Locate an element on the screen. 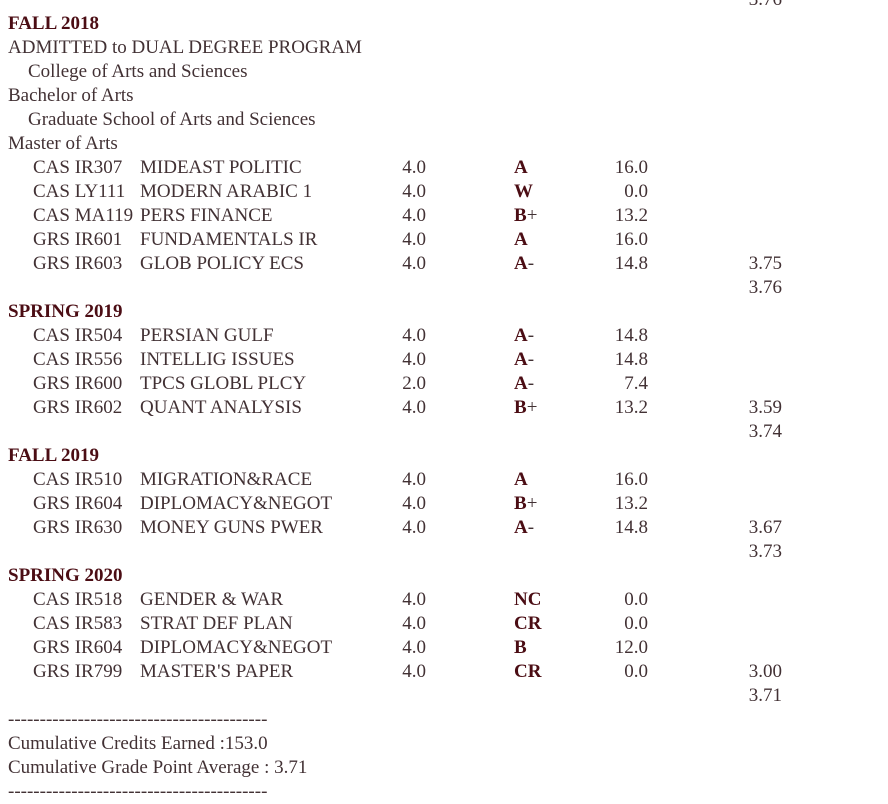  course-grade: B is located at coordinates (520, 648).